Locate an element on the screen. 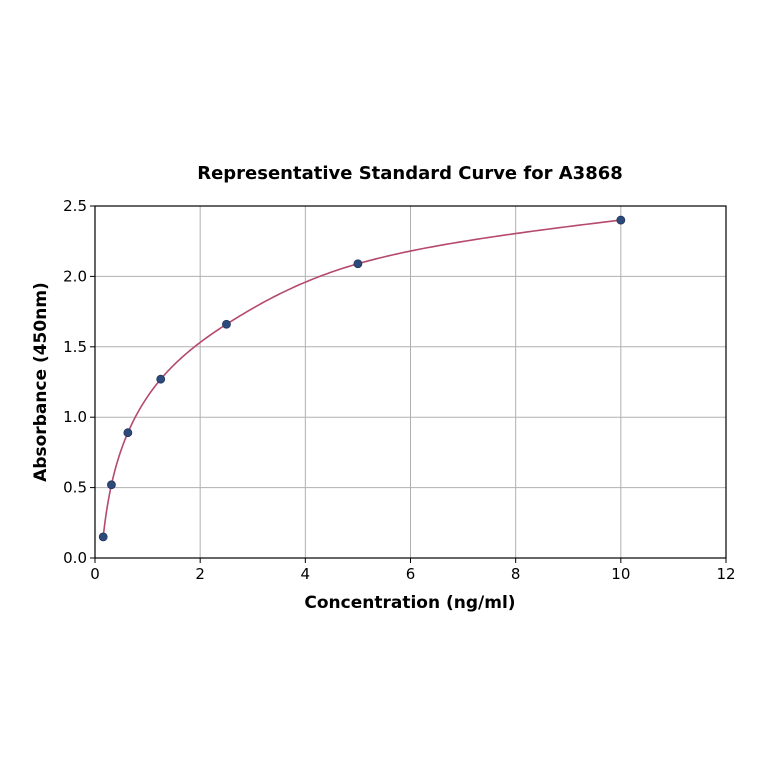 The width and height of the screenshot is (764, 764). x-tick-label: 0 is located at coordinates (95, 574).